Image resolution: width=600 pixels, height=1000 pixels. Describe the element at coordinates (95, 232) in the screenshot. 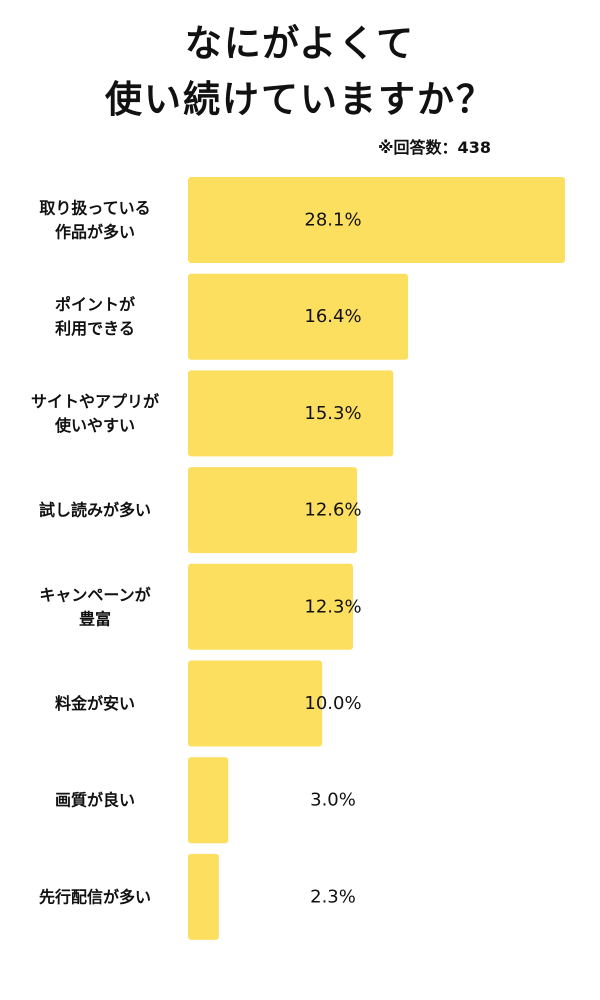

I see `category-label: 作品が多い` at that location.